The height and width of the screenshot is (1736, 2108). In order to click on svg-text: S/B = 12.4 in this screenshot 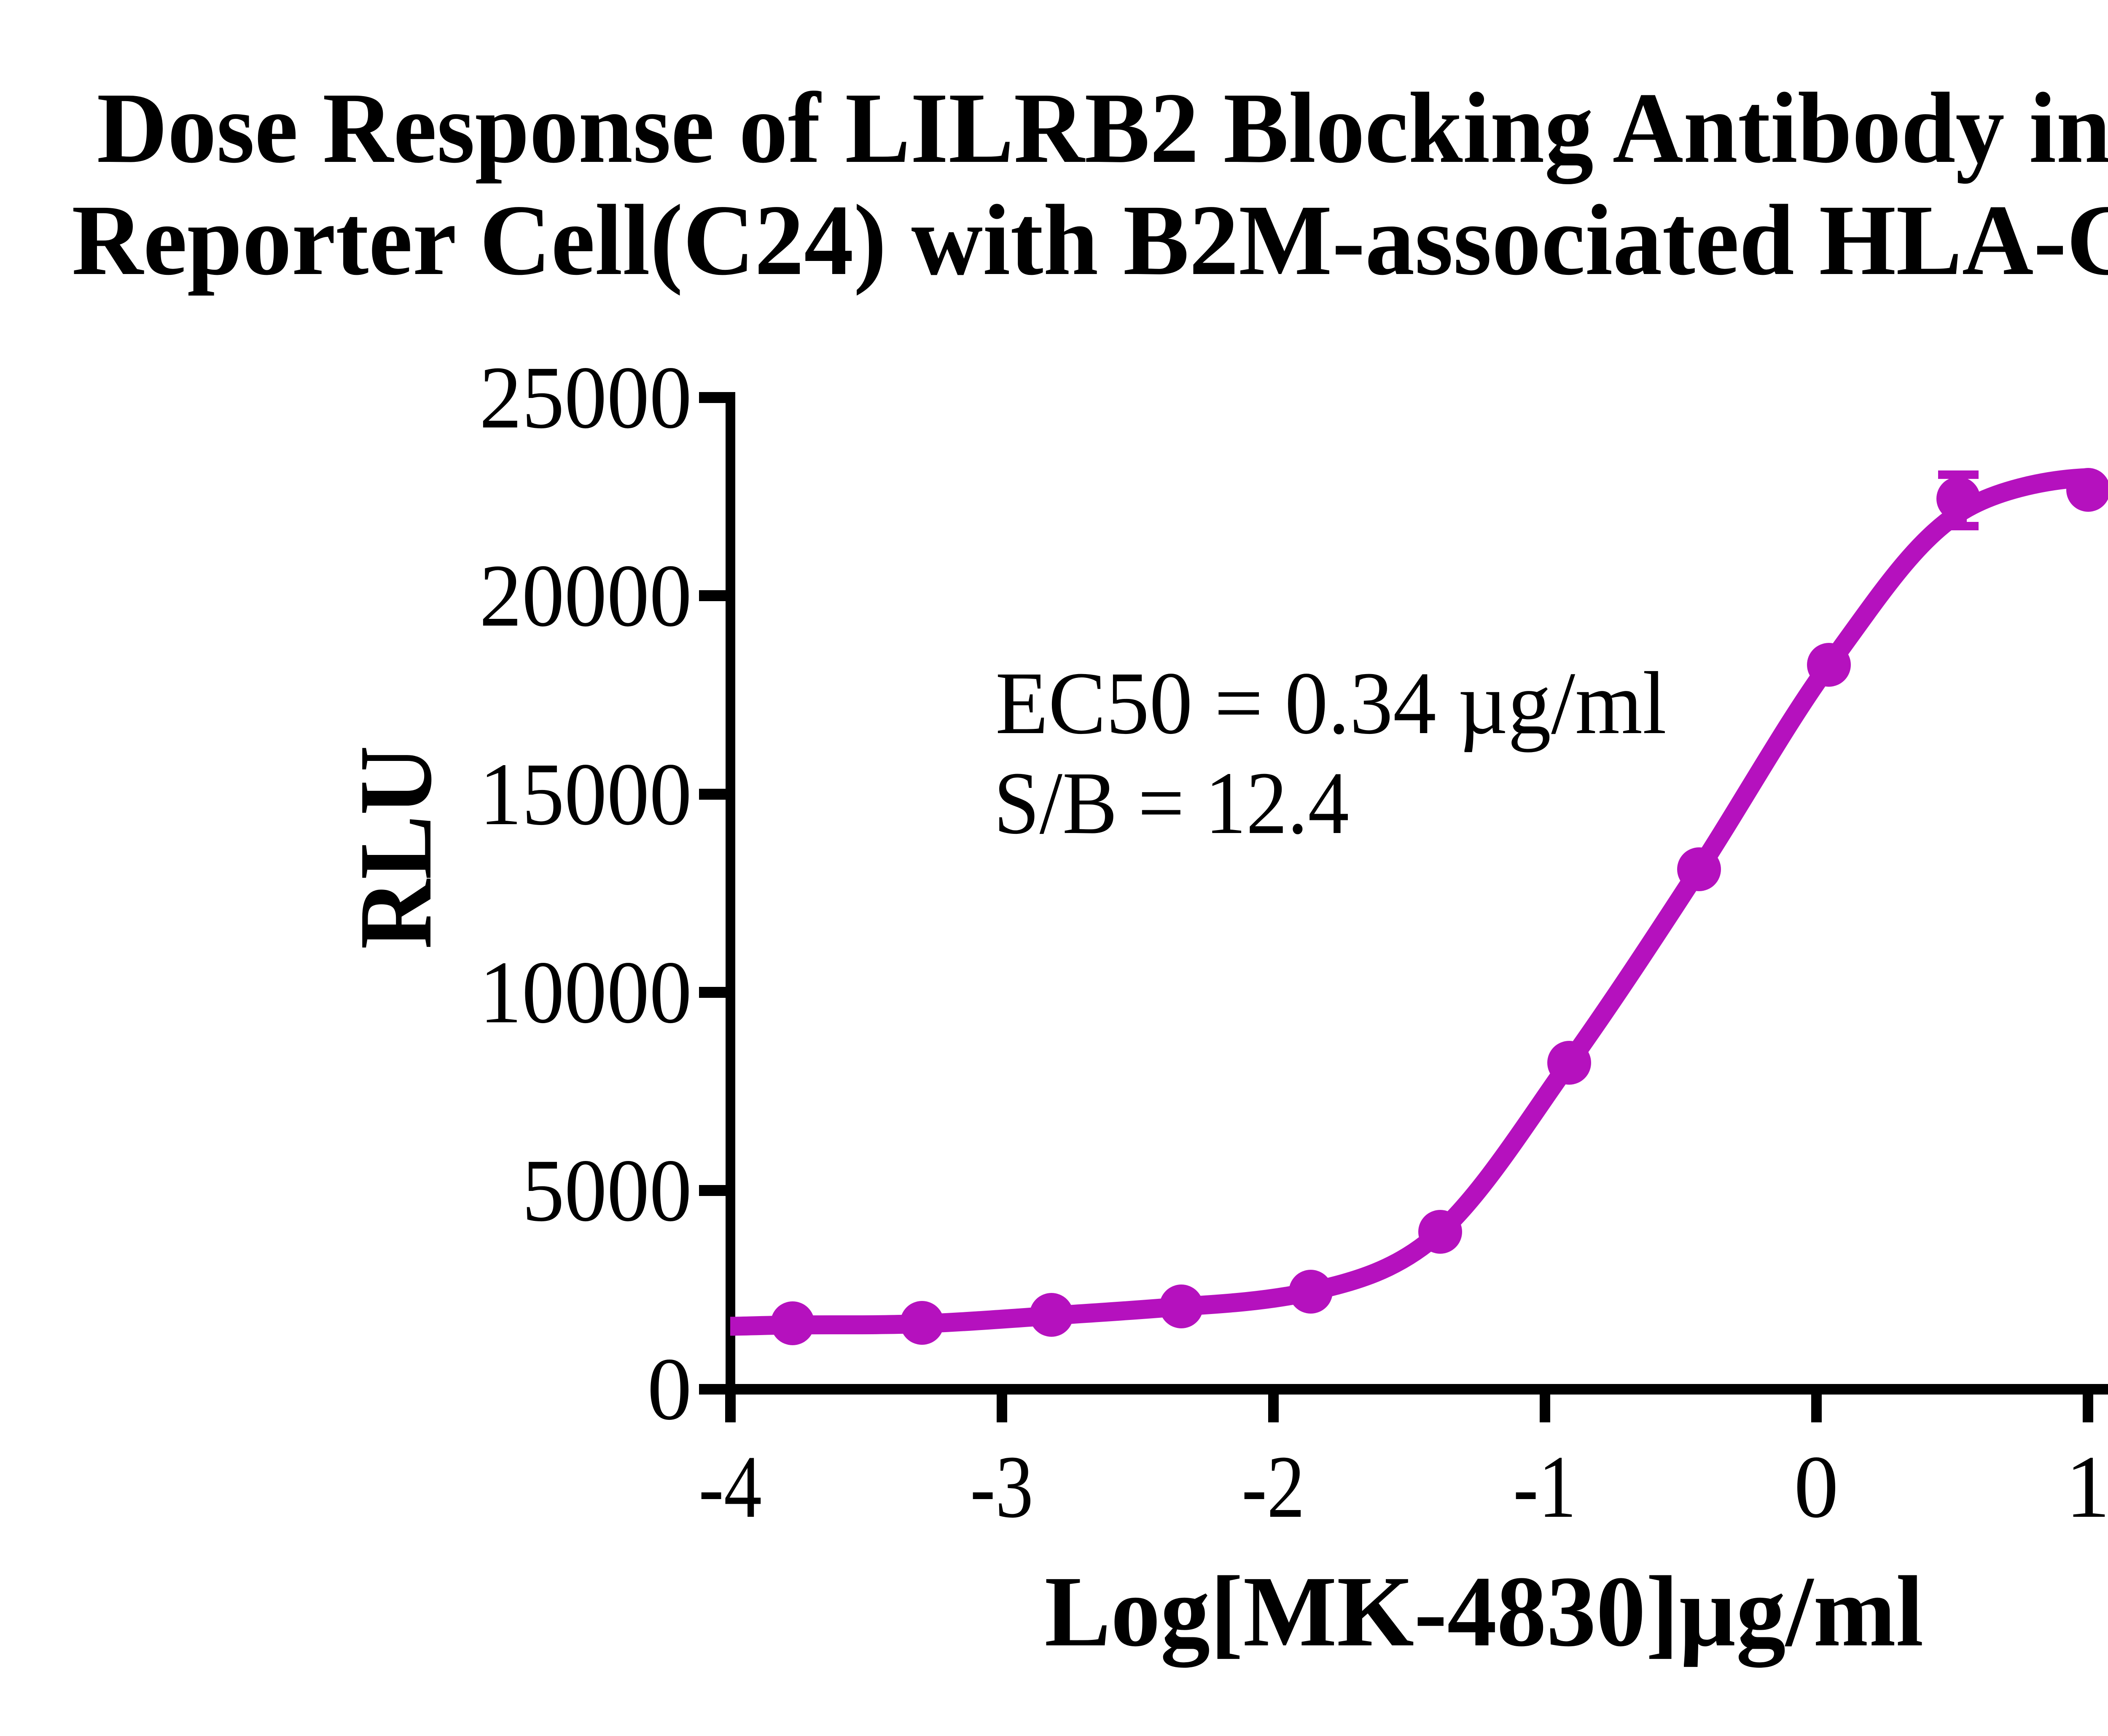, I will do `click(1171, 802)`.